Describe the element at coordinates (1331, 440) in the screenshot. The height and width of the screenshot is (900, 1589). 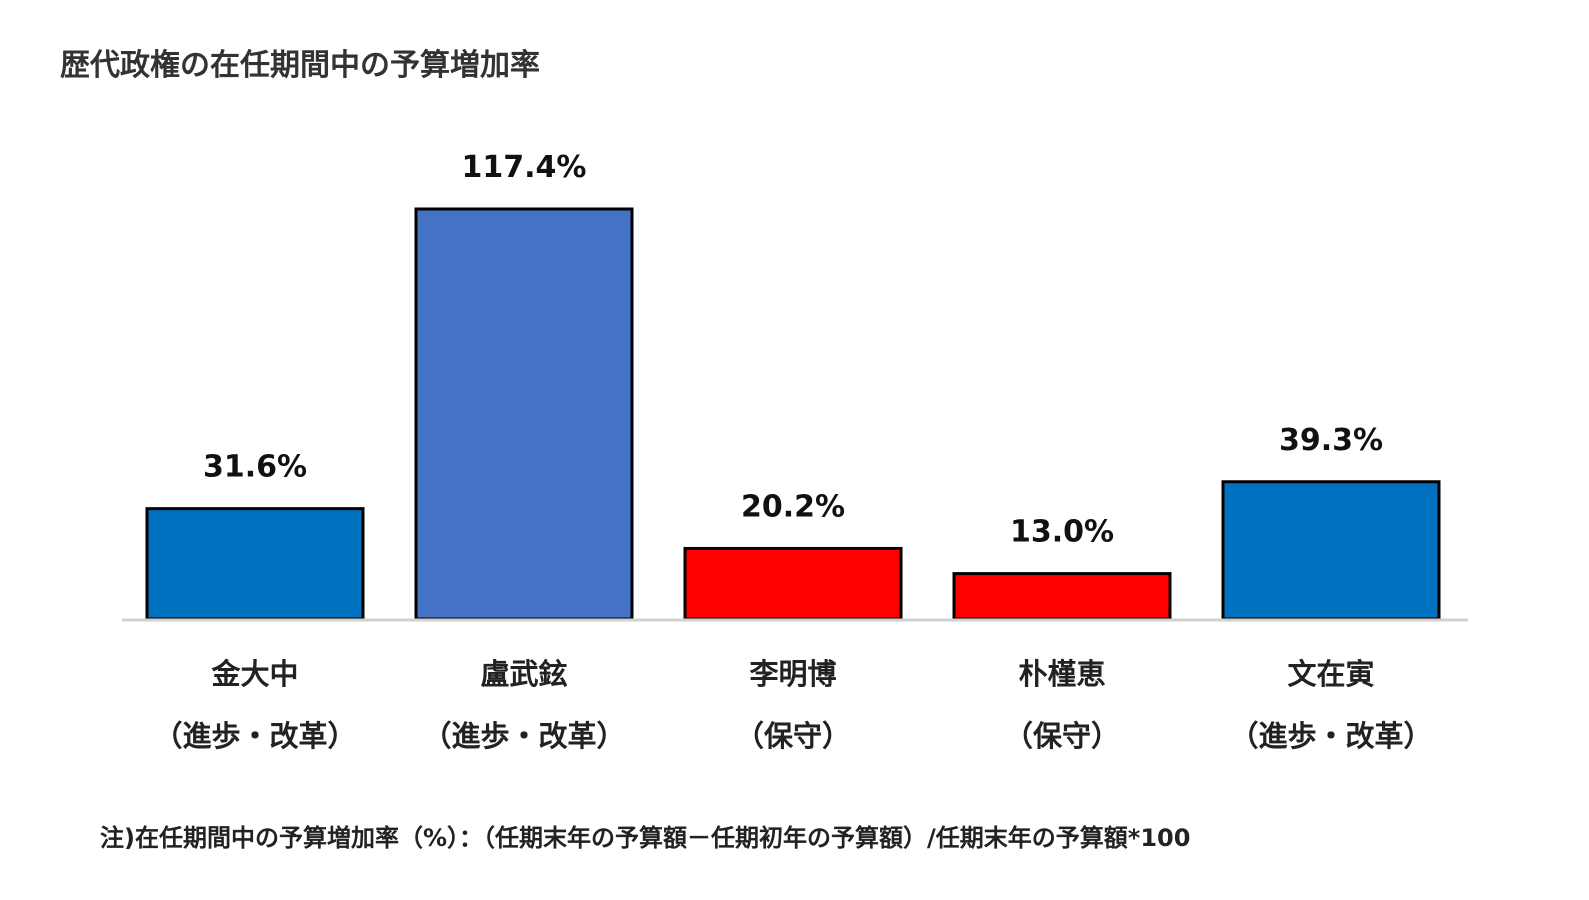
I see `value-label-5: 39.3%` at that location.